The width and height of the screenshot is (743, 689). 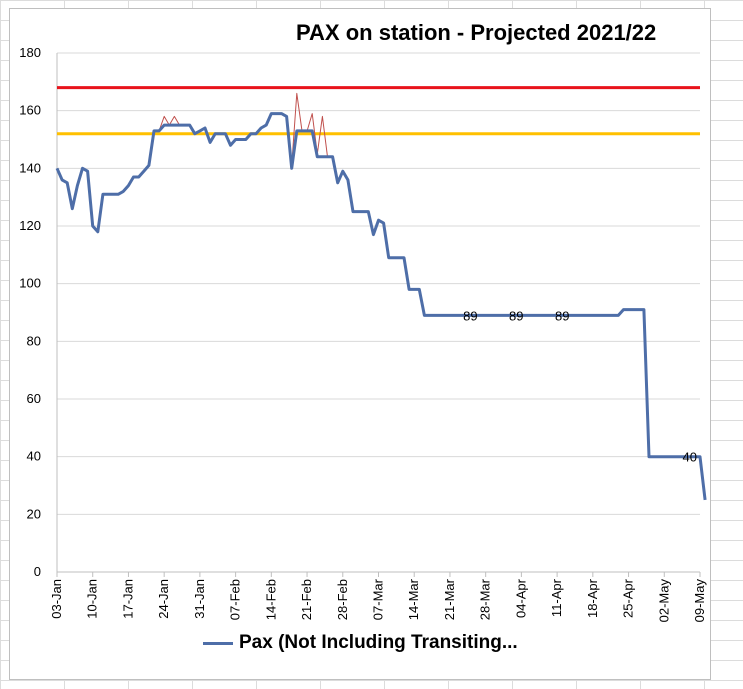 I want to click on data-labels: 89 89 89 40, so click(x=580, y=386).